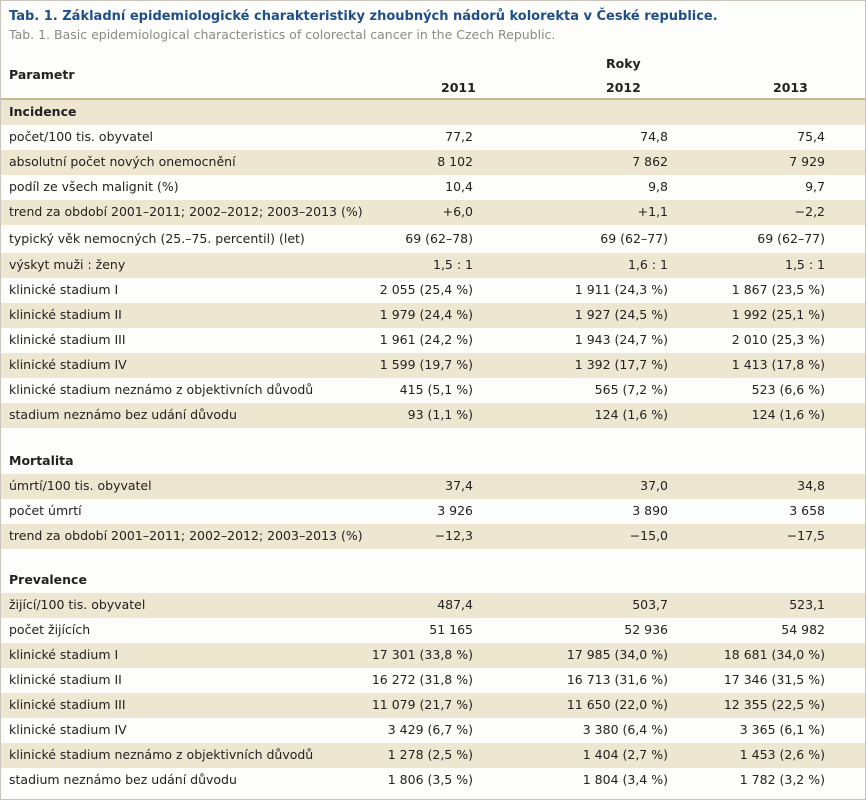 The image size is (866, 800). What do you see at coordinates (436, 389) in the screenshot?
I see `cell-2011: 415 (5,1 %)` at bounding box center [436, 389].